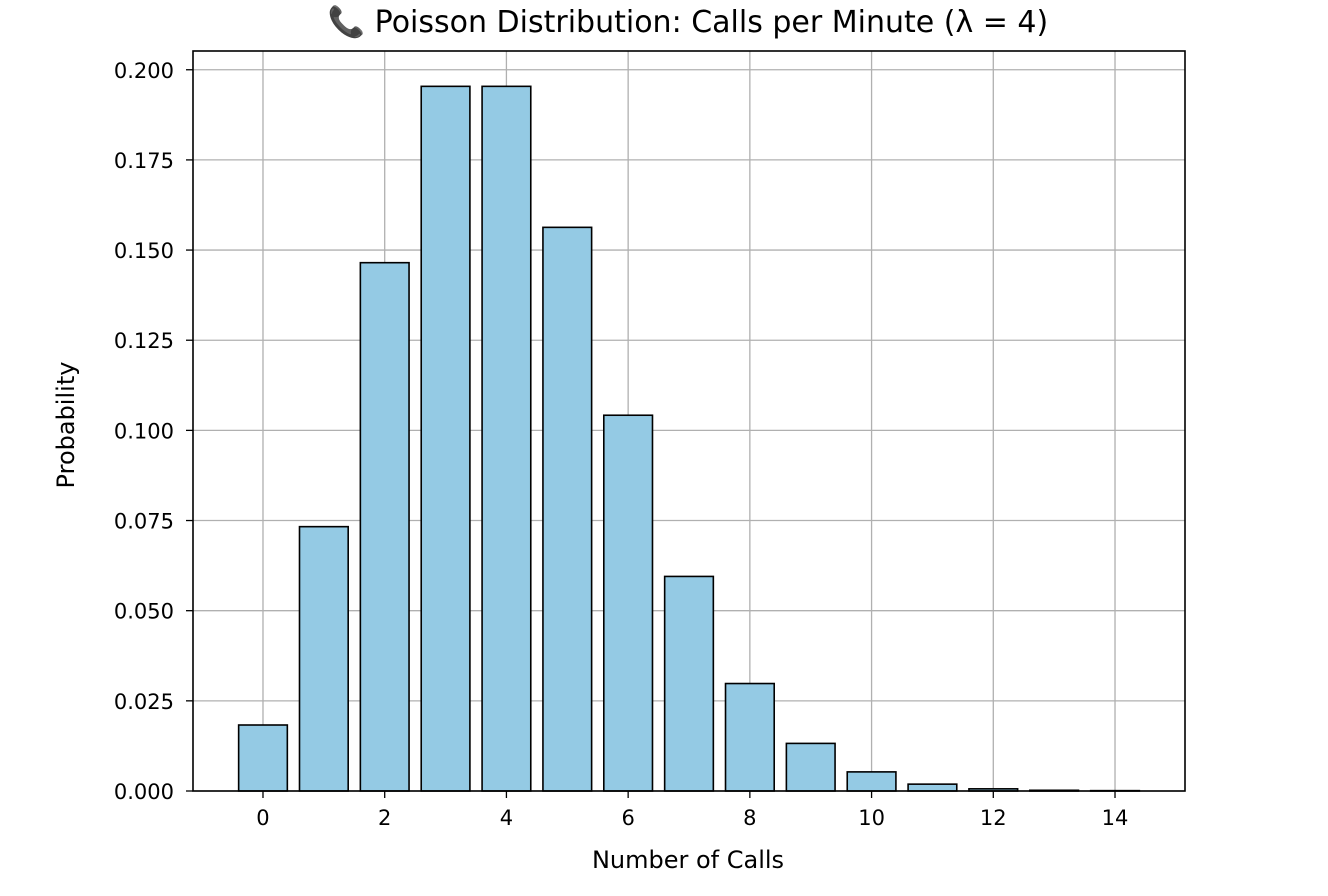  What do you see at coordinates (384, 818) in the screenshot?
I see `x-tick-label: 2` at bounding box center [384, 818].